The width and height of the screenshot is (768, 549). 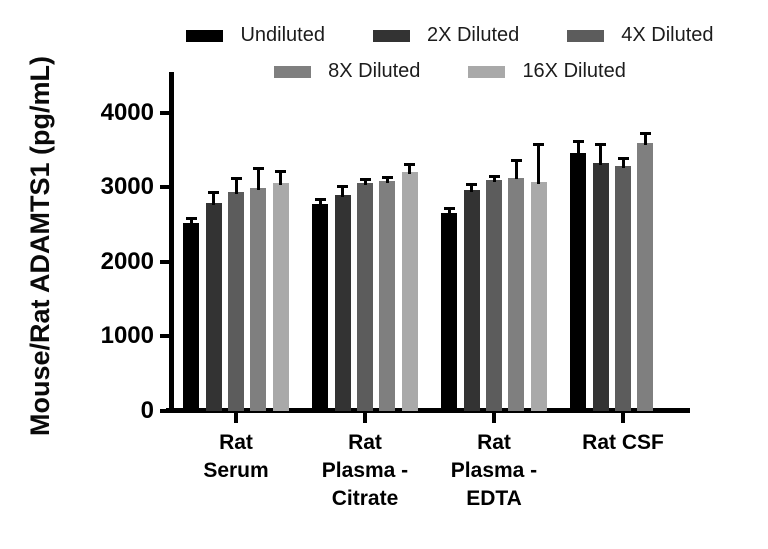 I want to click on legend-label-8x-diluted: 8X Diluted, so click(x=374, y=71).